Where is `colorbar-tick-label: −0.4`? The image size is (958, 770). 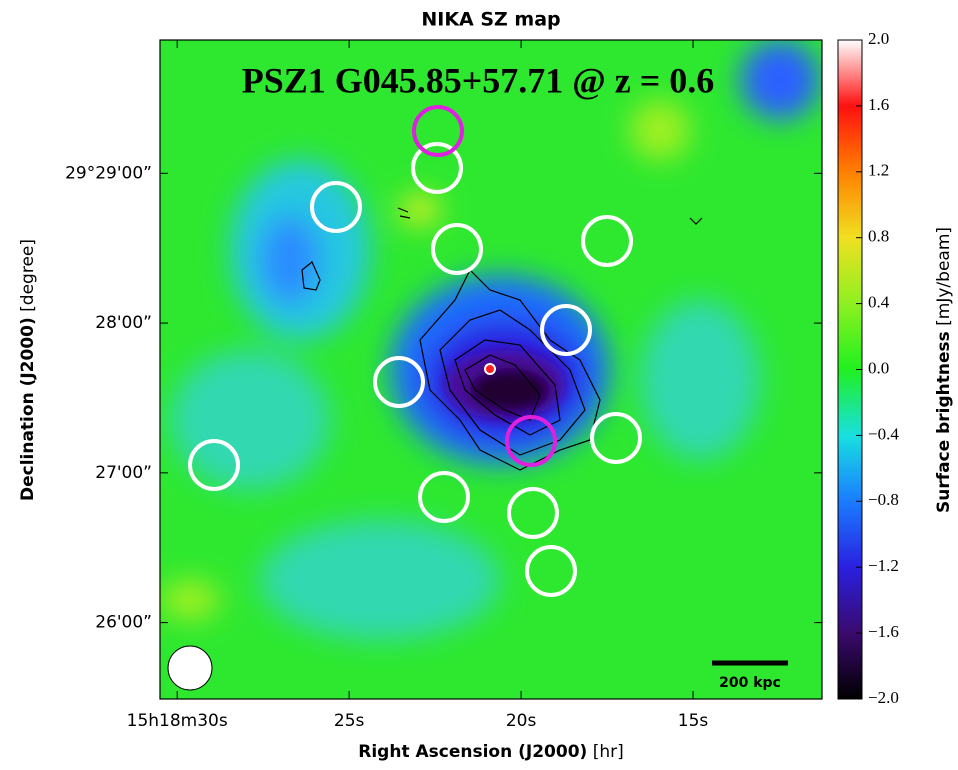 colorbar-tick-label: −0.4 is located at coordinates (883, 433).